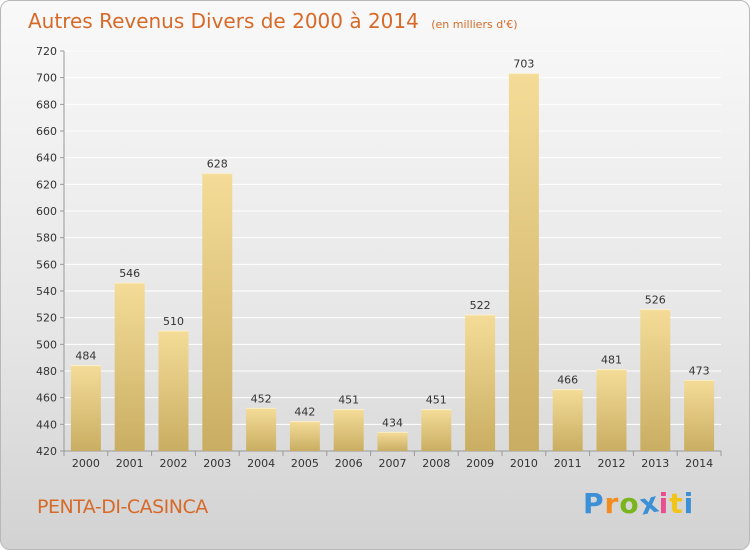 This screenshot has height=550, width=750. I want to click on data-label-2002: 510, so click(173, 321).